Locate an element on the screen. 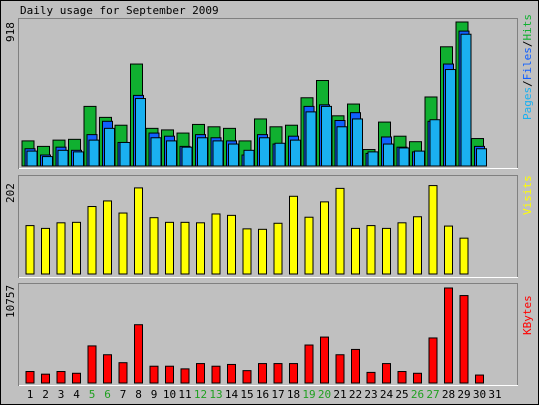  day-label-21: 21 is located at coordinates (339, 394).